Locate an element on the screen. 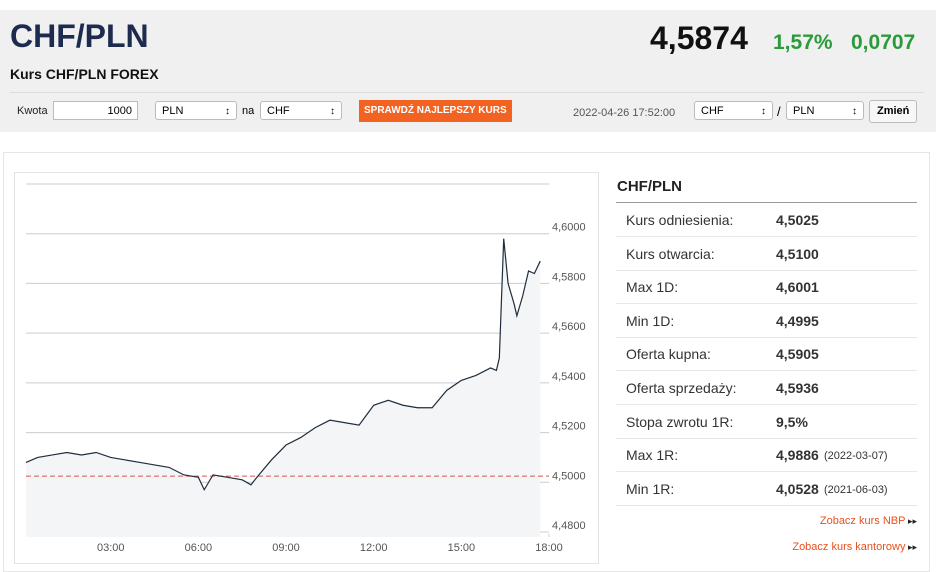 This screenshot has height=572, width=948. x-tick-label: 06:00 is located at coordinates (199, 548).